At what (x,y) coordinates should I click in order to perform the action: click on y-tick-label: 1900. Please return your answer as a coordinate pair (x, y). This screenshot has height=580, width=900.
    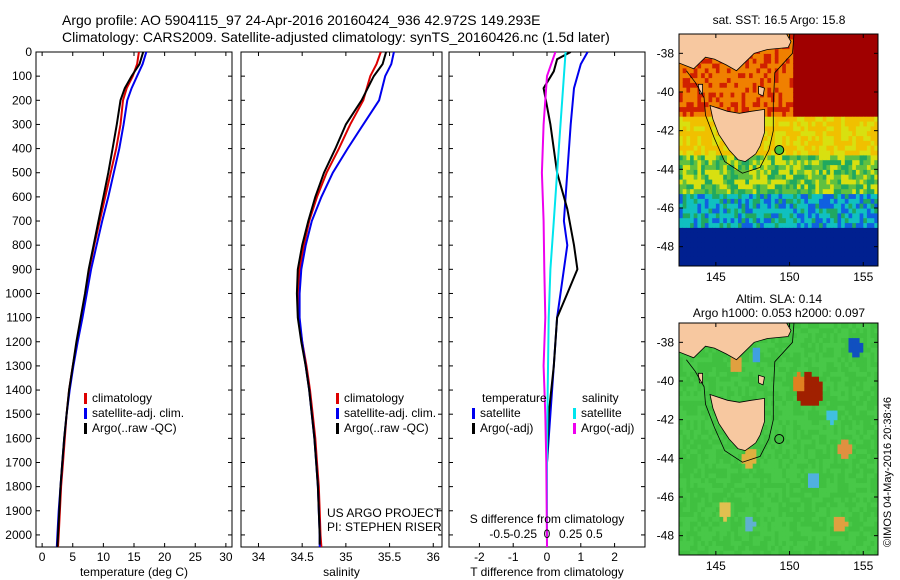
    Looking at the image, I should click on (18, 511).